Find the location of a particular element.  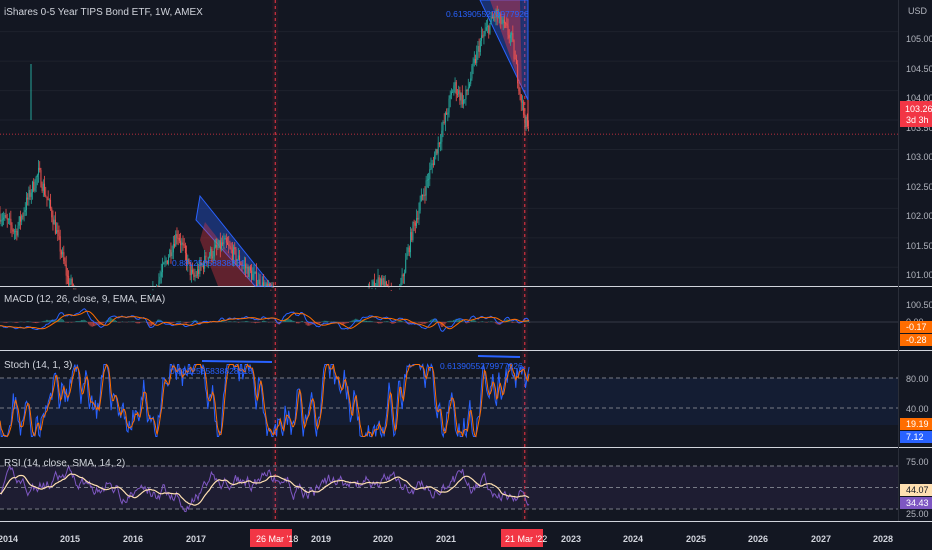

stoch-tick: 40.00 is located at coordinates (917, 409).